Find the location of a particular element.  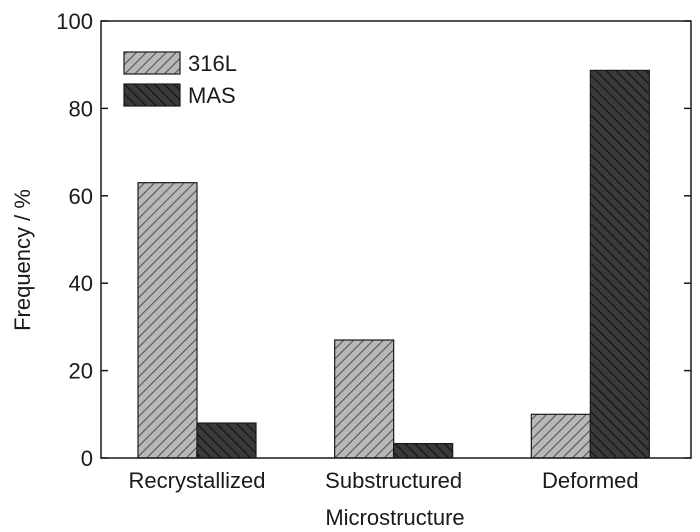

legend-label-316l: 316L is located at coordinates (212, 63).